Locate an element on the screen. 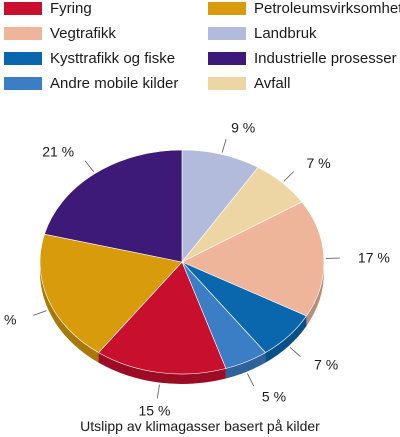 Image resolution: width=400 pixels, height=437 pixels. legend-label: Andre mobile kilder is located at coordinates (114, 83).